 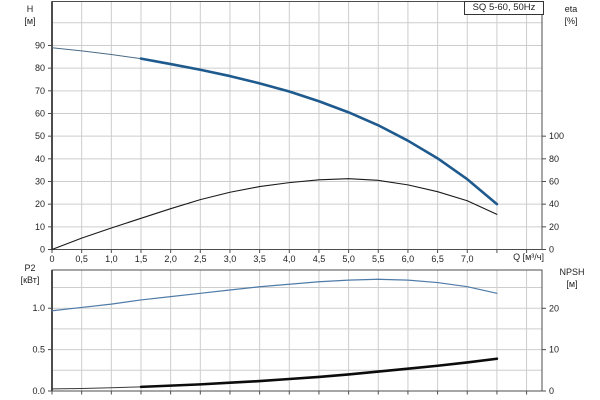 What do you see at coordinates (571, 21) in the screenshot?
I see `eta-axis-unit: [%]` at bounding box center [571, 21].